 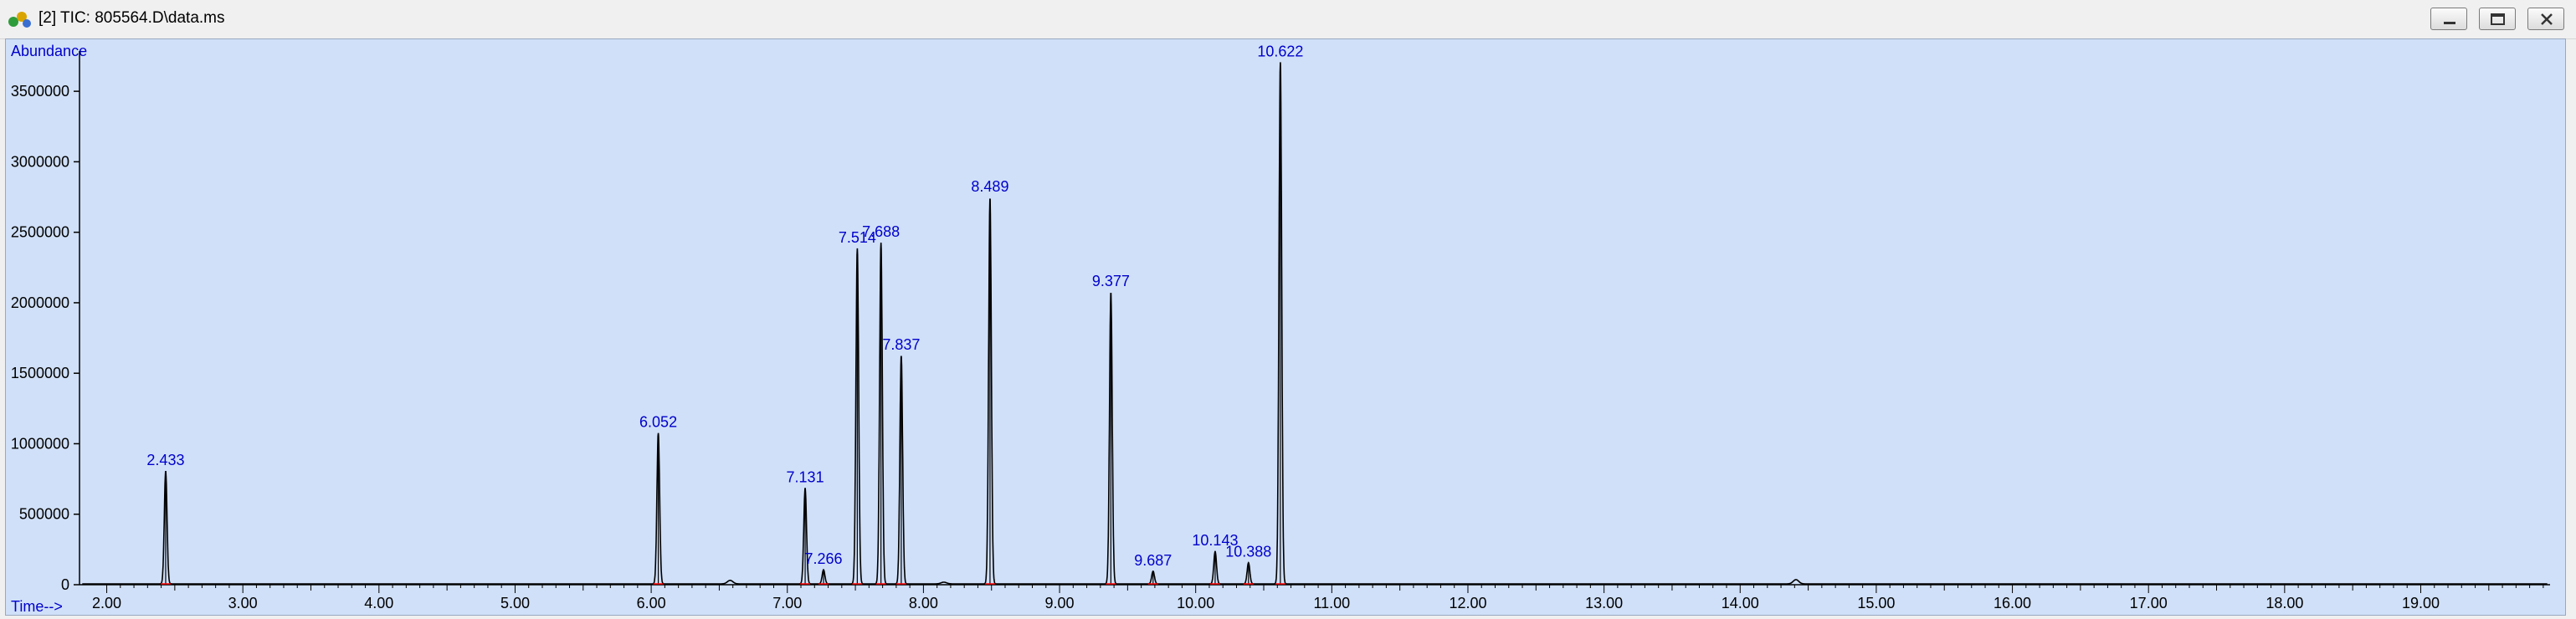 I want to click on x-tick-label: 15.00, so click(x=1876, y=603).